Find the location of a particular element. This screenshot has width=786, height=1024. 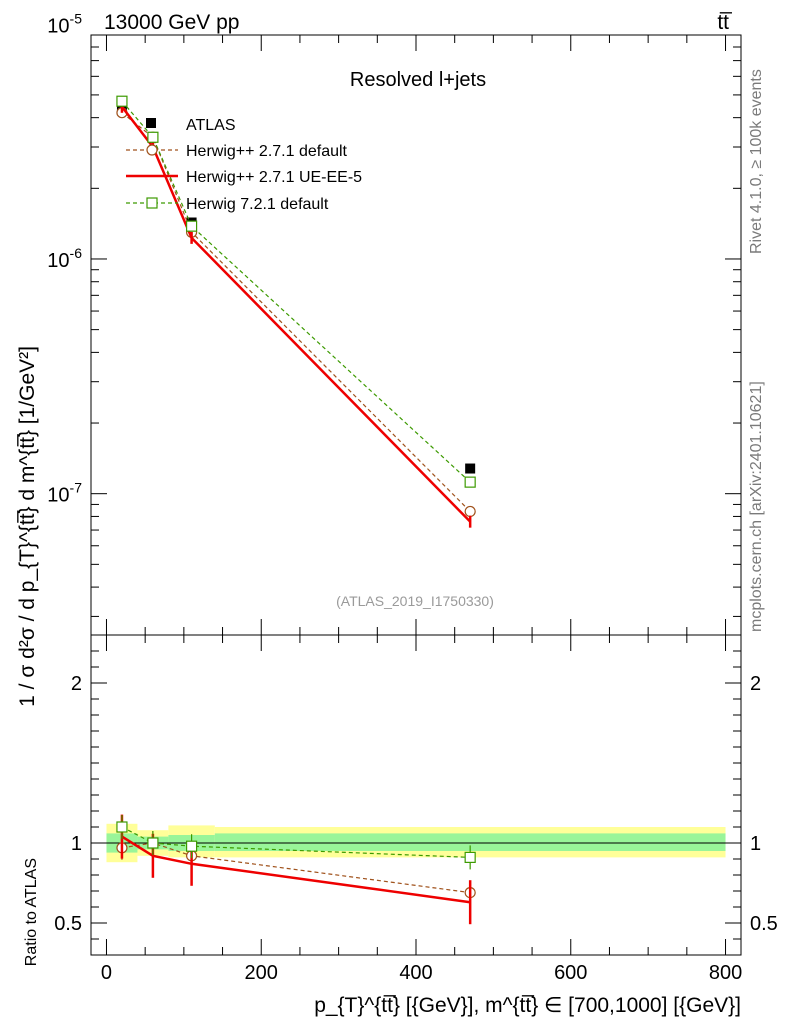

main-y-tick-label: 10⁻⁶ is located at coordinates (64, 258).